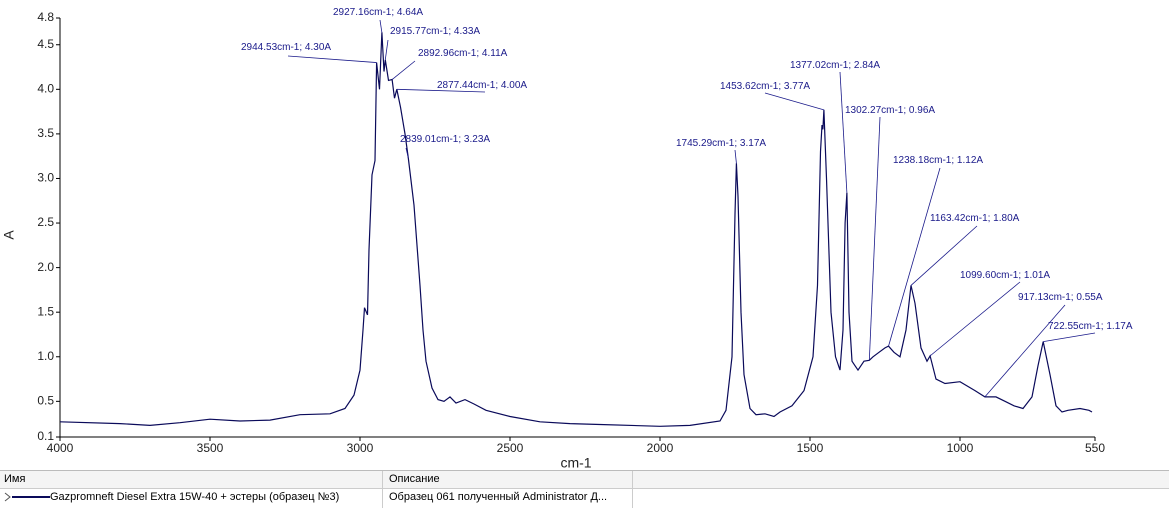 The width and height of the screenshot is (1169, 508). I want to click on x-tick-label: 4000, so click(60, 448).